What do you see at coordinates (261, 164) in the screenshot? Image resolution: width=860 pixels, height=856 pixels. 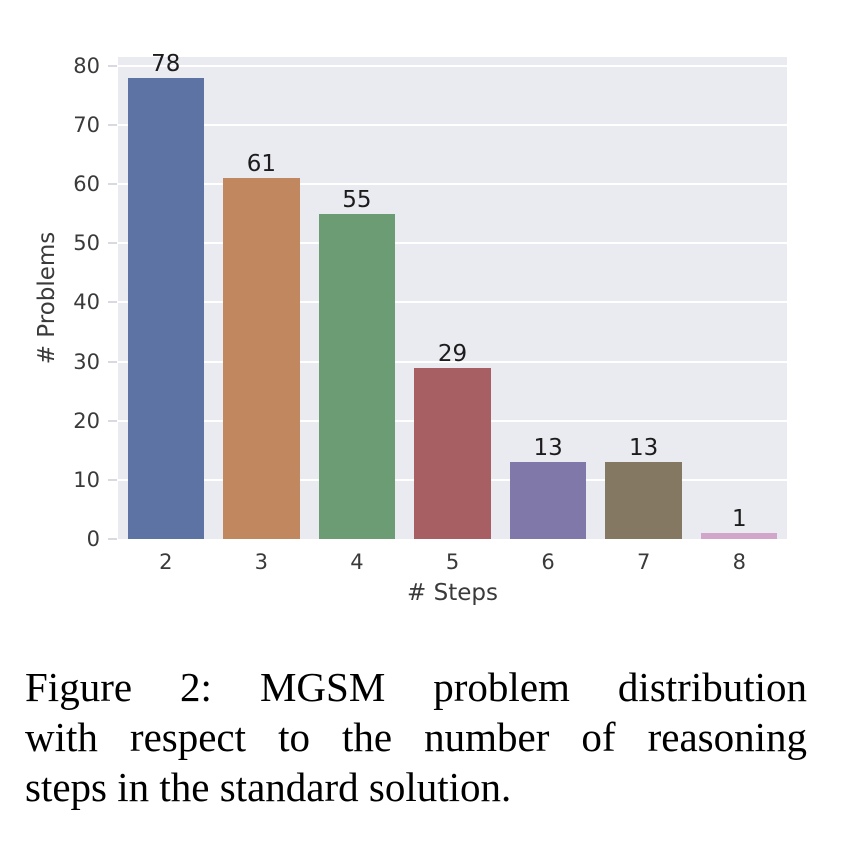 I see `bar-value-label: 61` at bounding box center [261, 164].